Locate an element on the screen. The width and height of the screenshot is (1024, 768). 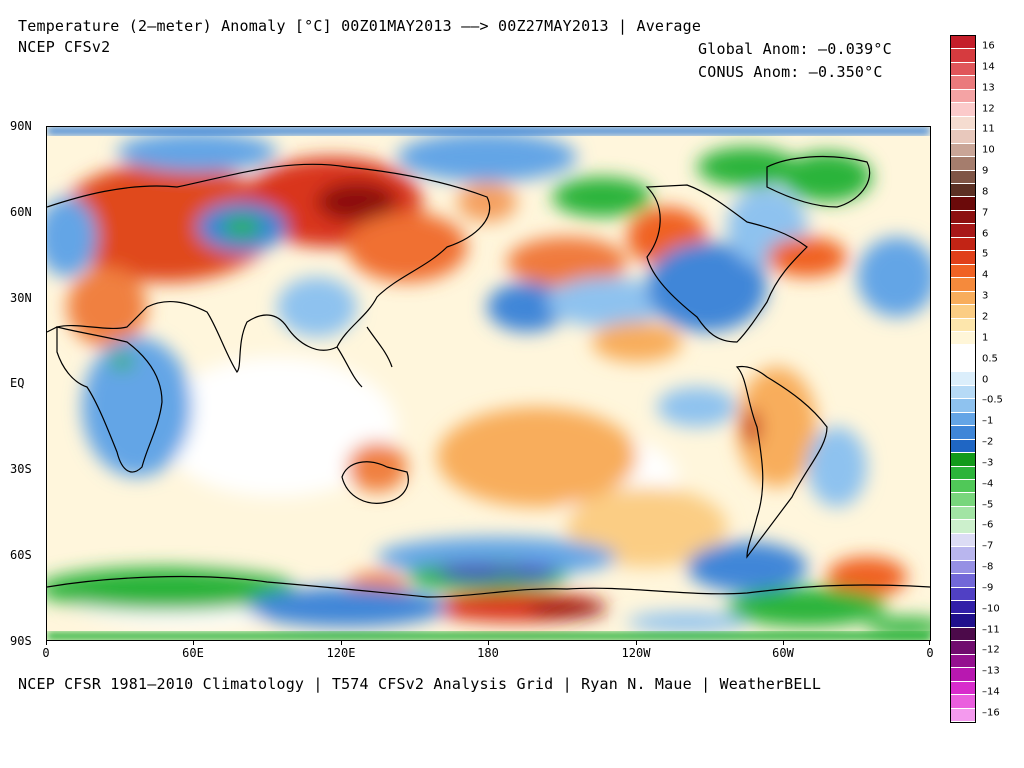
colorbar-label: –13 is located at coordinates (991, 671).